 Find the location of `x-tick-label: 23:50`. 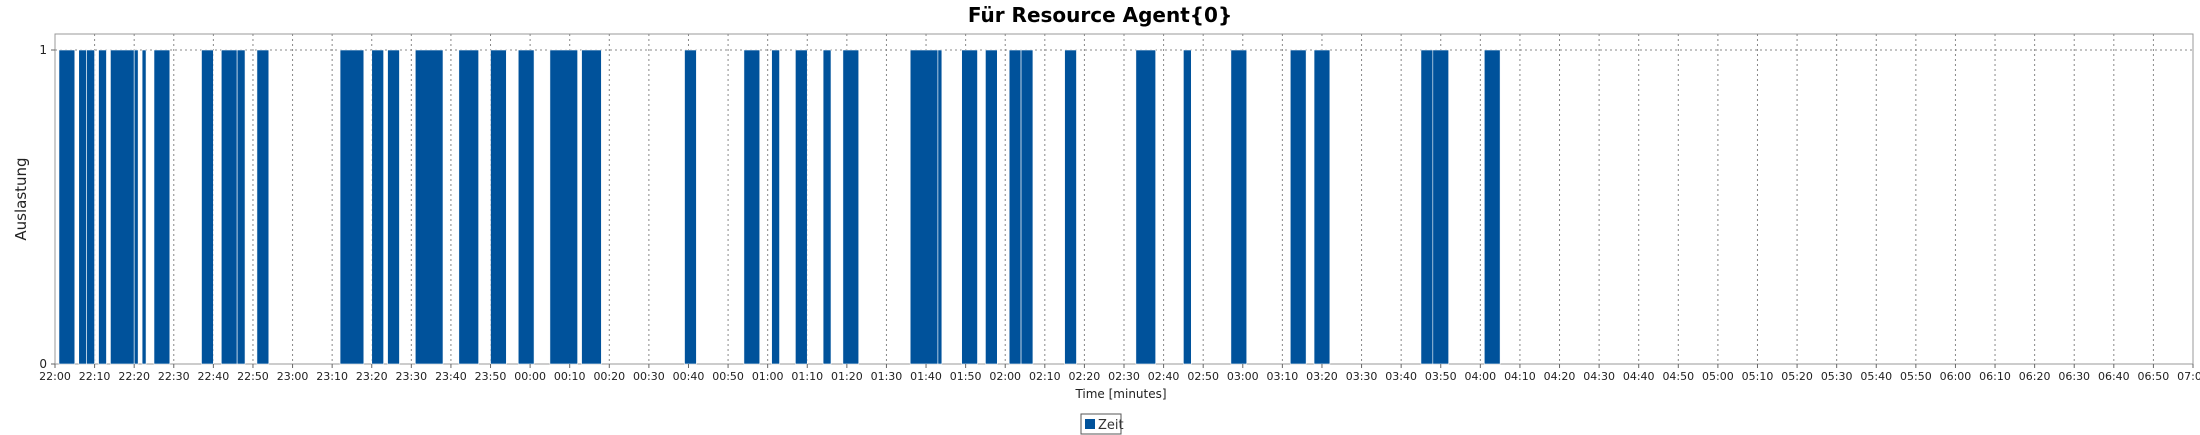

x-tick-label: 23:50 is located at coordinates (491, 376).